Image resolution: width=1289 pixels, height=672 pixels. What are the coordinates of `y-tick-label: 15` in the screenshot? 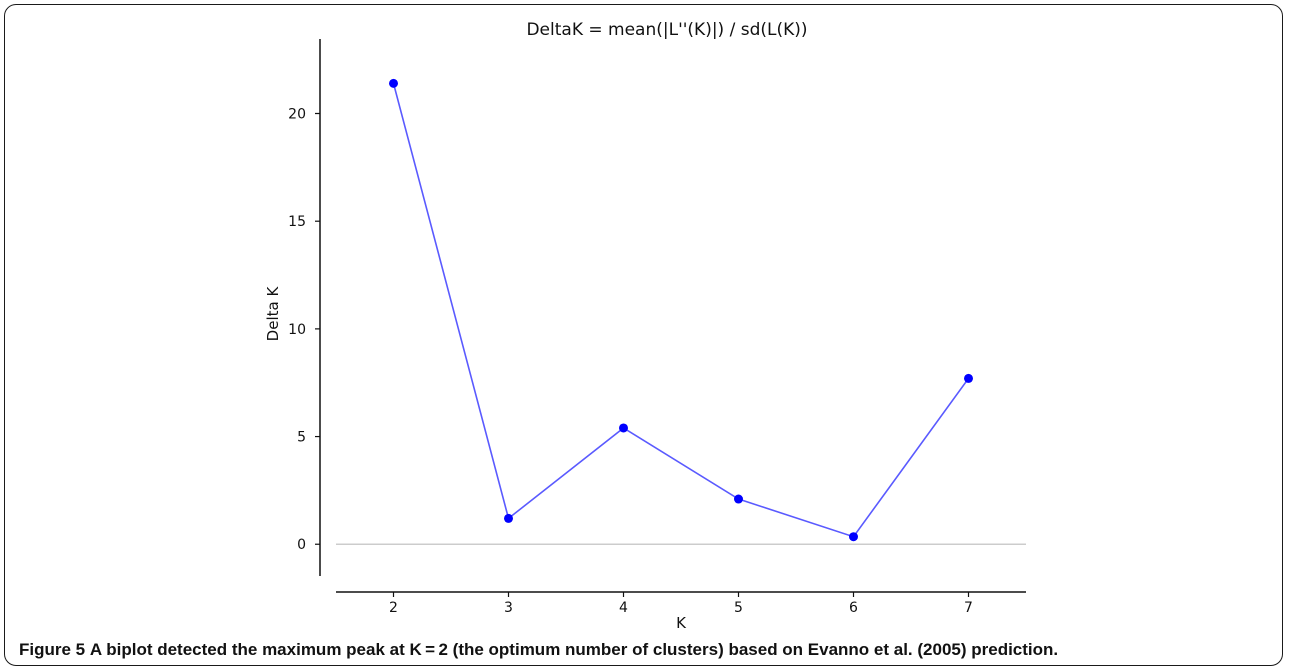 It's located at (297, 222).